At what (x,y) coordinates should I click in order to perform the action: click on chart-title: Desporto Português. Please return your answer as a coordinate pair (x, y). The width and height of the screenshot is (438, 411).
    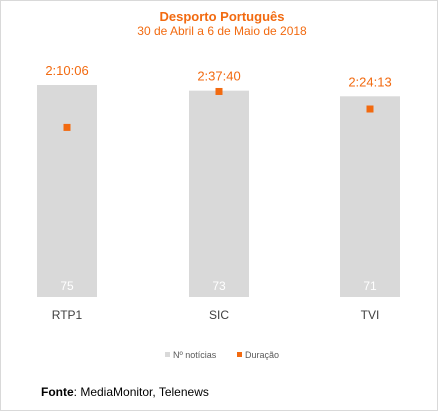
    Looking at the image, I should click on (222, 16).